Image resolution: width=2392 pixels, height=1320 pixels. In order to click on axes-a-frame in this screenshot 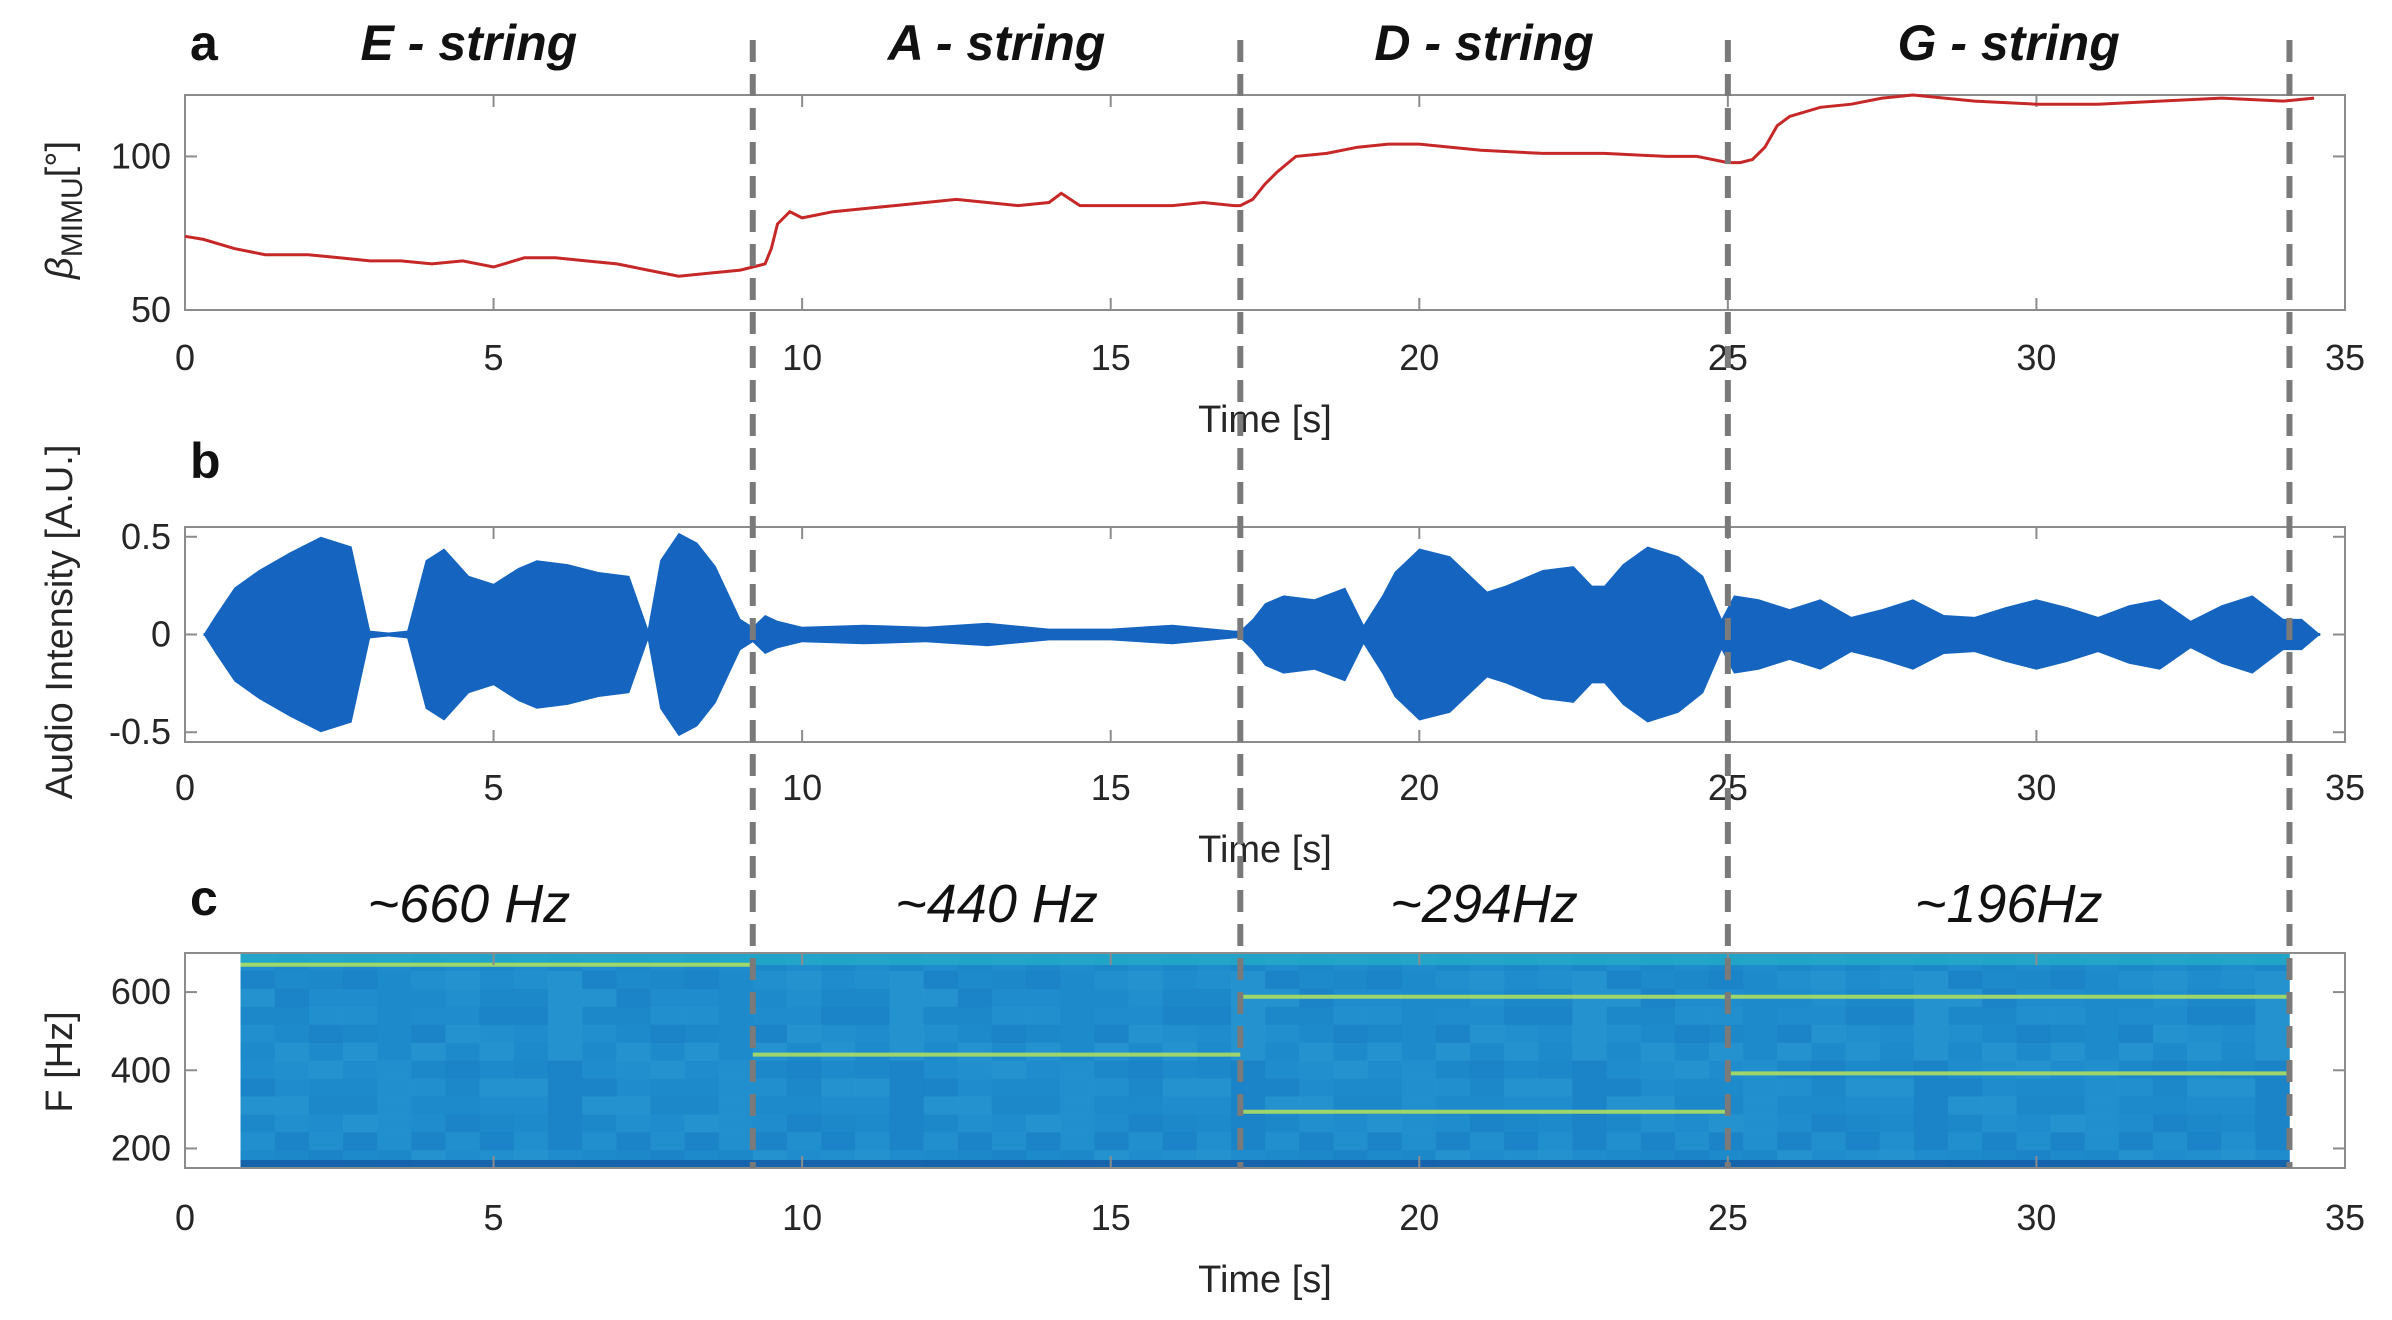, I will do `click(1265, 202)`.